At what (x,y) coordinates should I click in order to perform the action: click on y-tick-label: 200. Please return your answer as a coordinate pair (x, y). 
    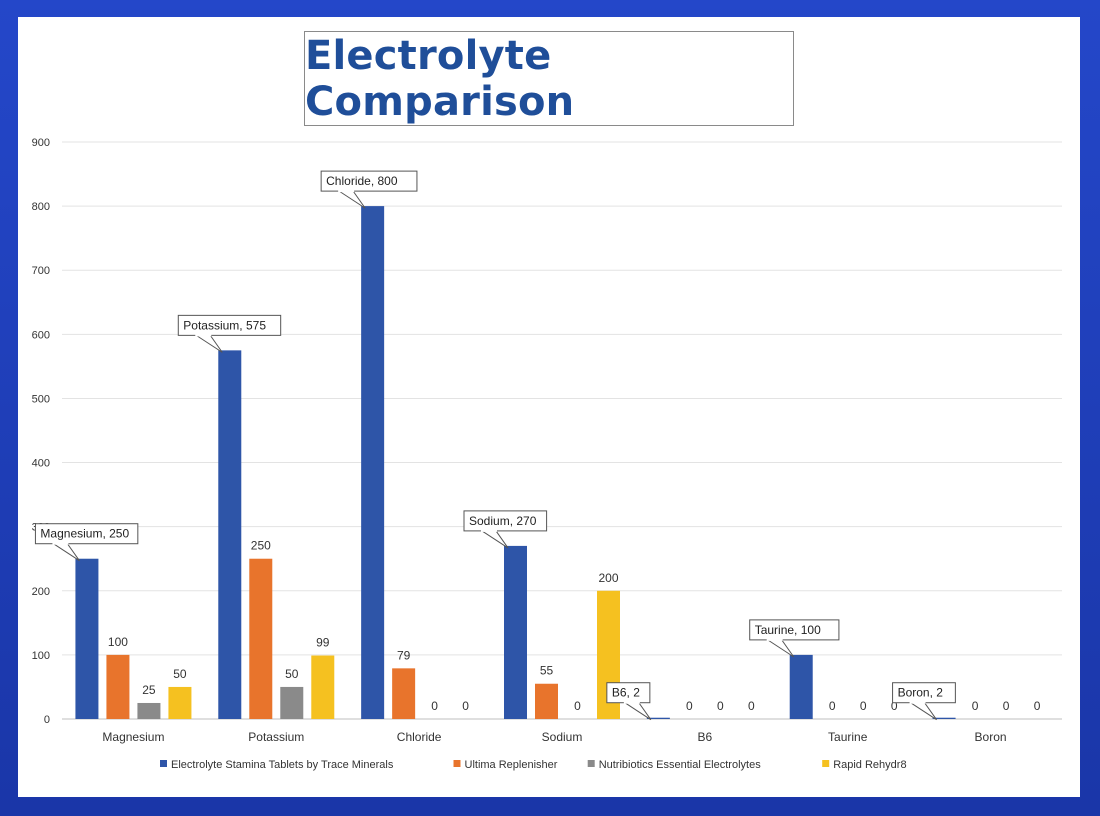
    Looking at the image, I should click on (41, 592).